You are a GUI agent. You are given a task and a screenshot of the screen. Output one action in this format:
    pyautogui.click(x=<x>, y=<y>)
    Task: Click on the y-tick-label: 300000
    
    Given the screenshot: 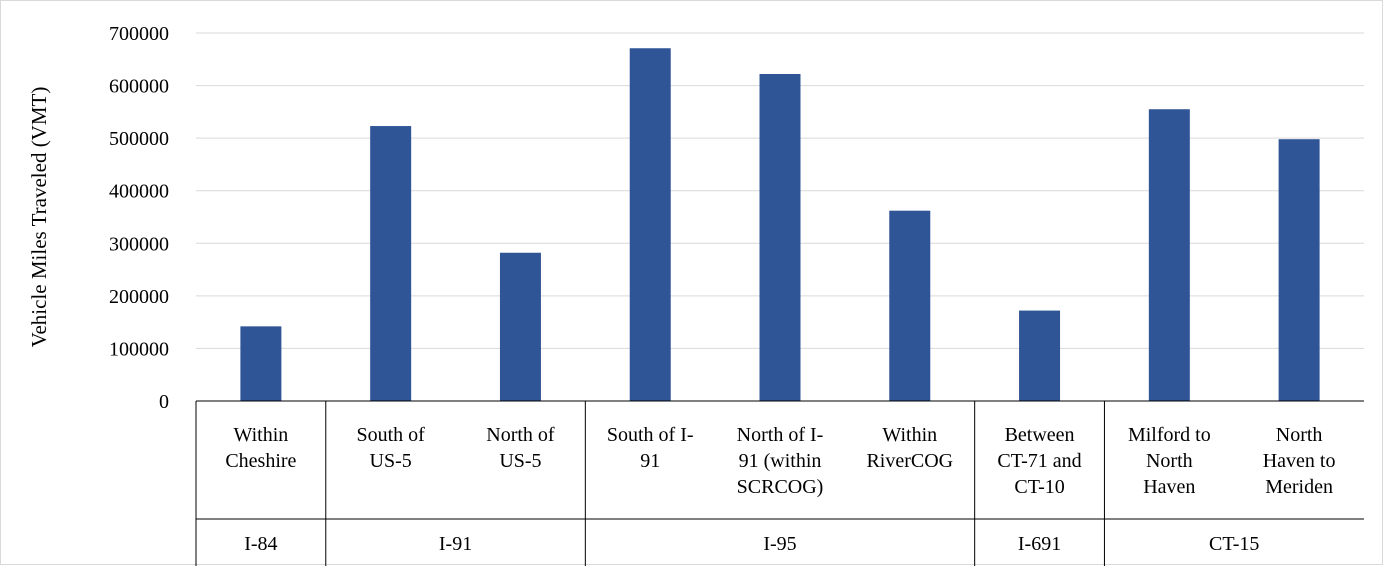 What is the action you would take?
    pyautogui.click(x=139, y=244)
    